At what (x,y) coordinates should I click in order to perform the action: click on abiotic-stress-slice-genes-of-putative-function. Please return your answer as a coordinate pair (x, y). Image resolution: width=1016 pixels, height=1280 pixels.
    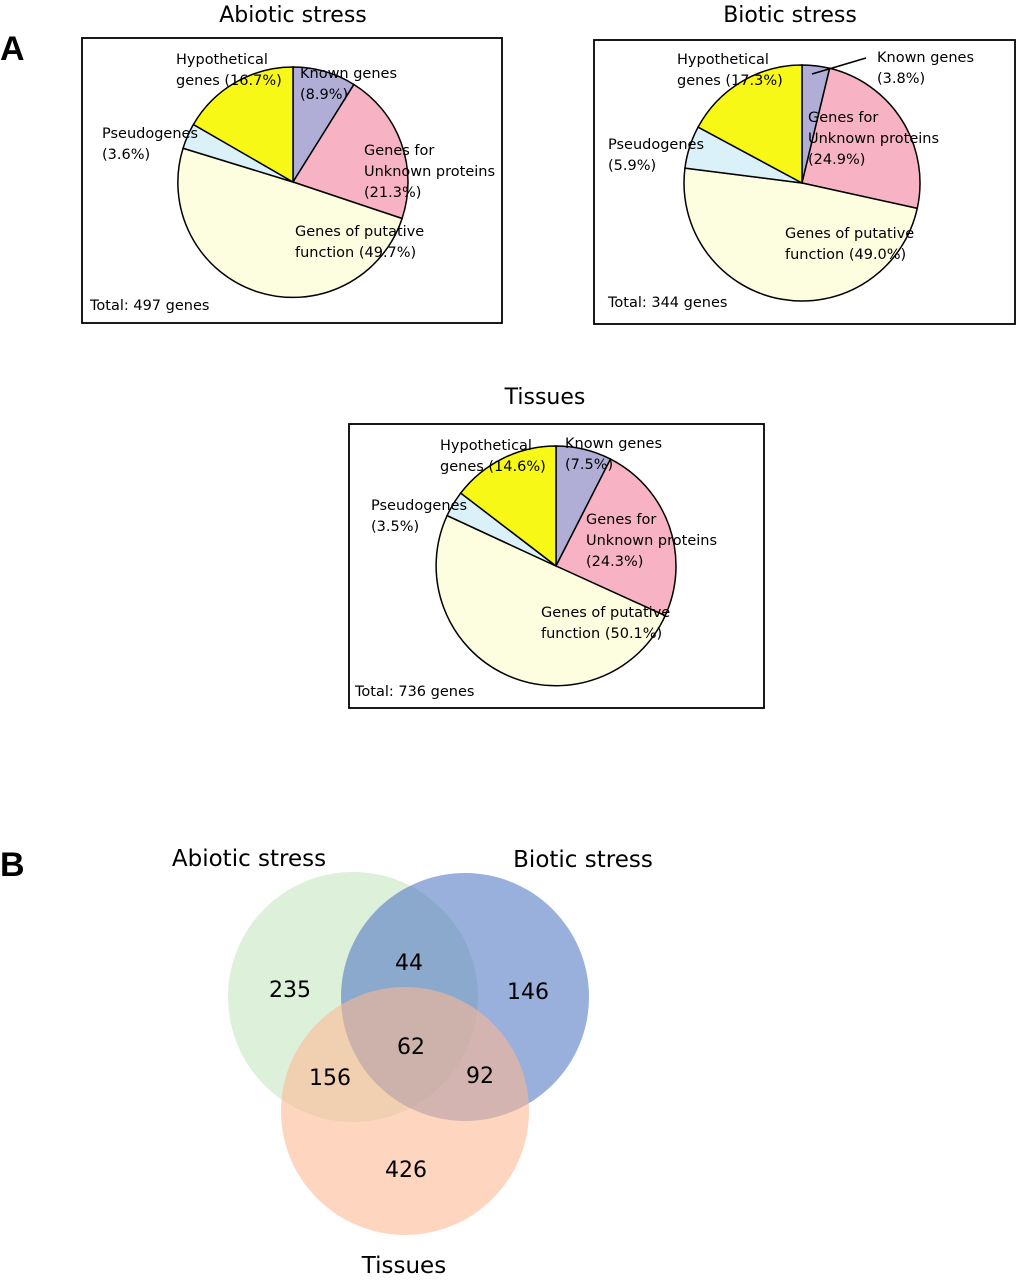
    Looking at the image, I should click on (290, 223).